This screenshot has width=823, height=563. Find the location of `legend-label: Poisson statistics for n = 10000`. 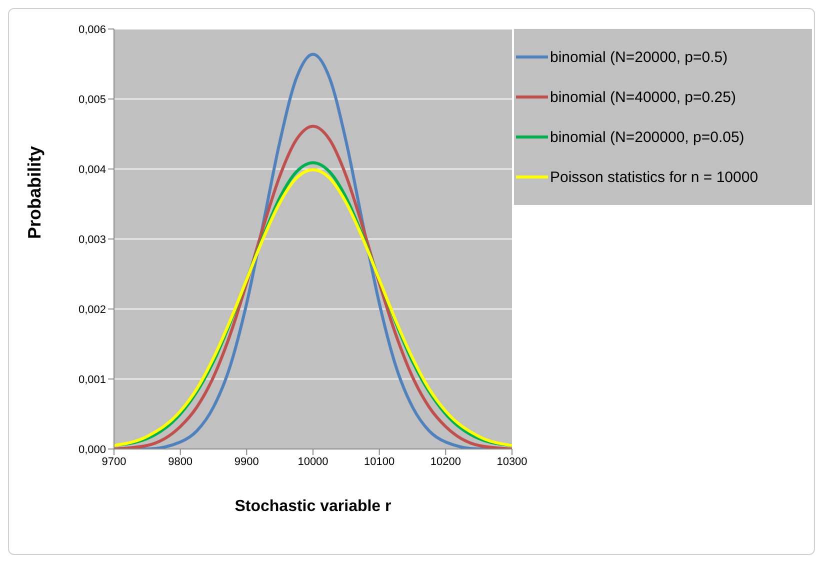

legend-label: Poisson statistics for n = 10000 is located at coordinates (654, 177).